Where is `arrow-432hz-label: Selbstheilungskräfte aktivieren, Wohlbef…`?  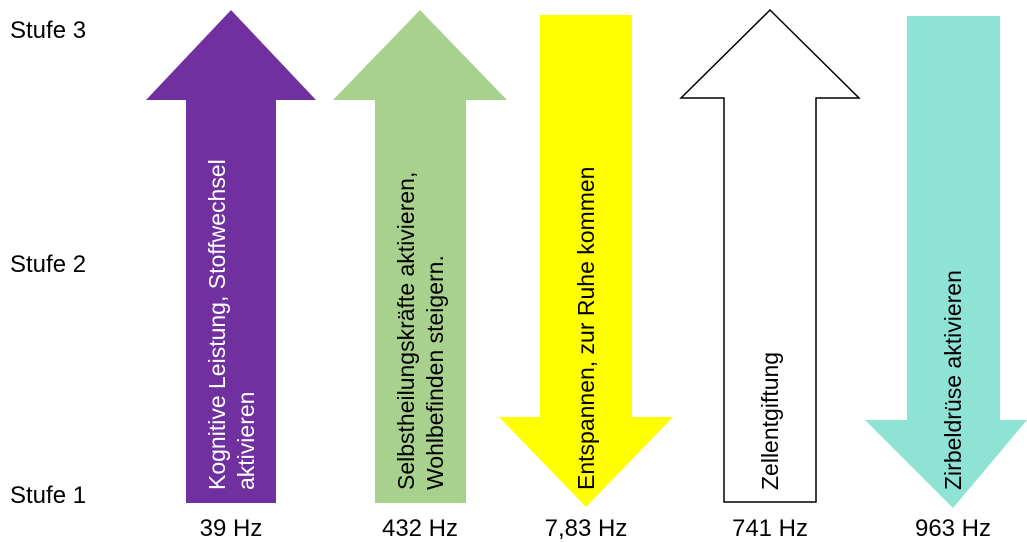
arrow-432hz-label: Selbstheilungskräfte aktivieren, Wohlbef… is located at coordinates (420, 327).